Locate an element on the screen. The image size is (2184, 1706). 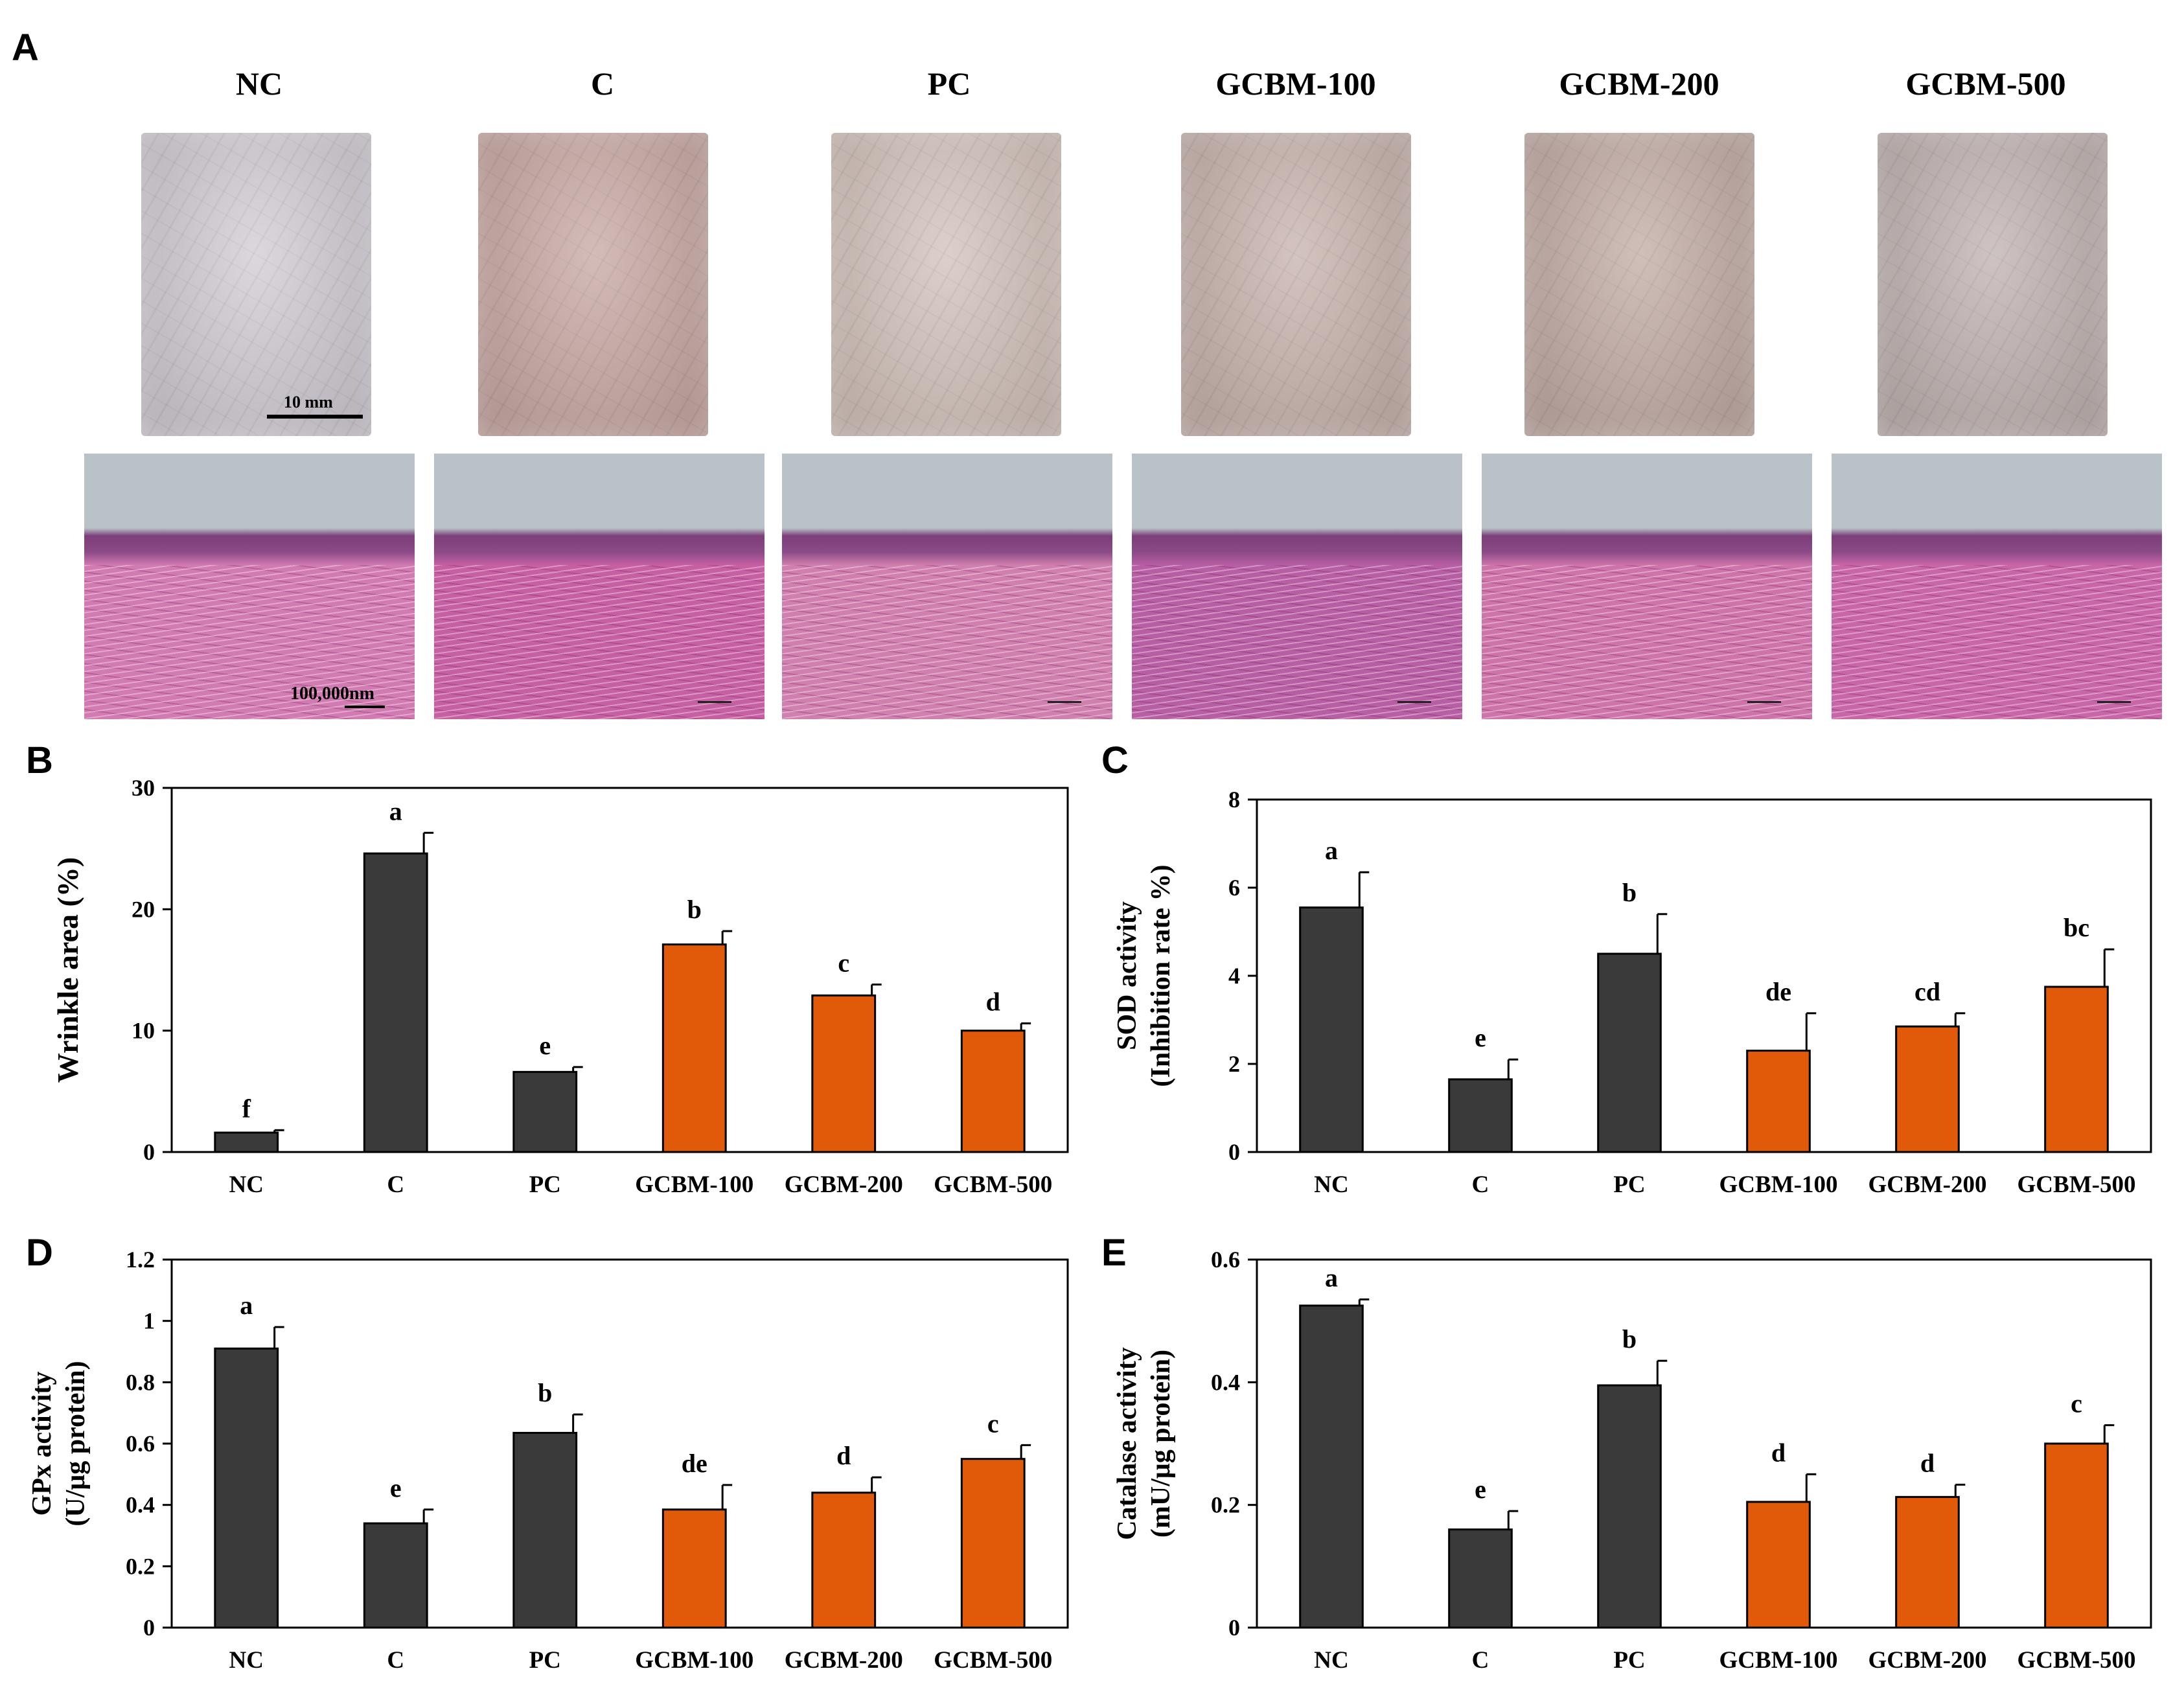
photo-scale-label: 10 mm is located at coordinates (309, 402).